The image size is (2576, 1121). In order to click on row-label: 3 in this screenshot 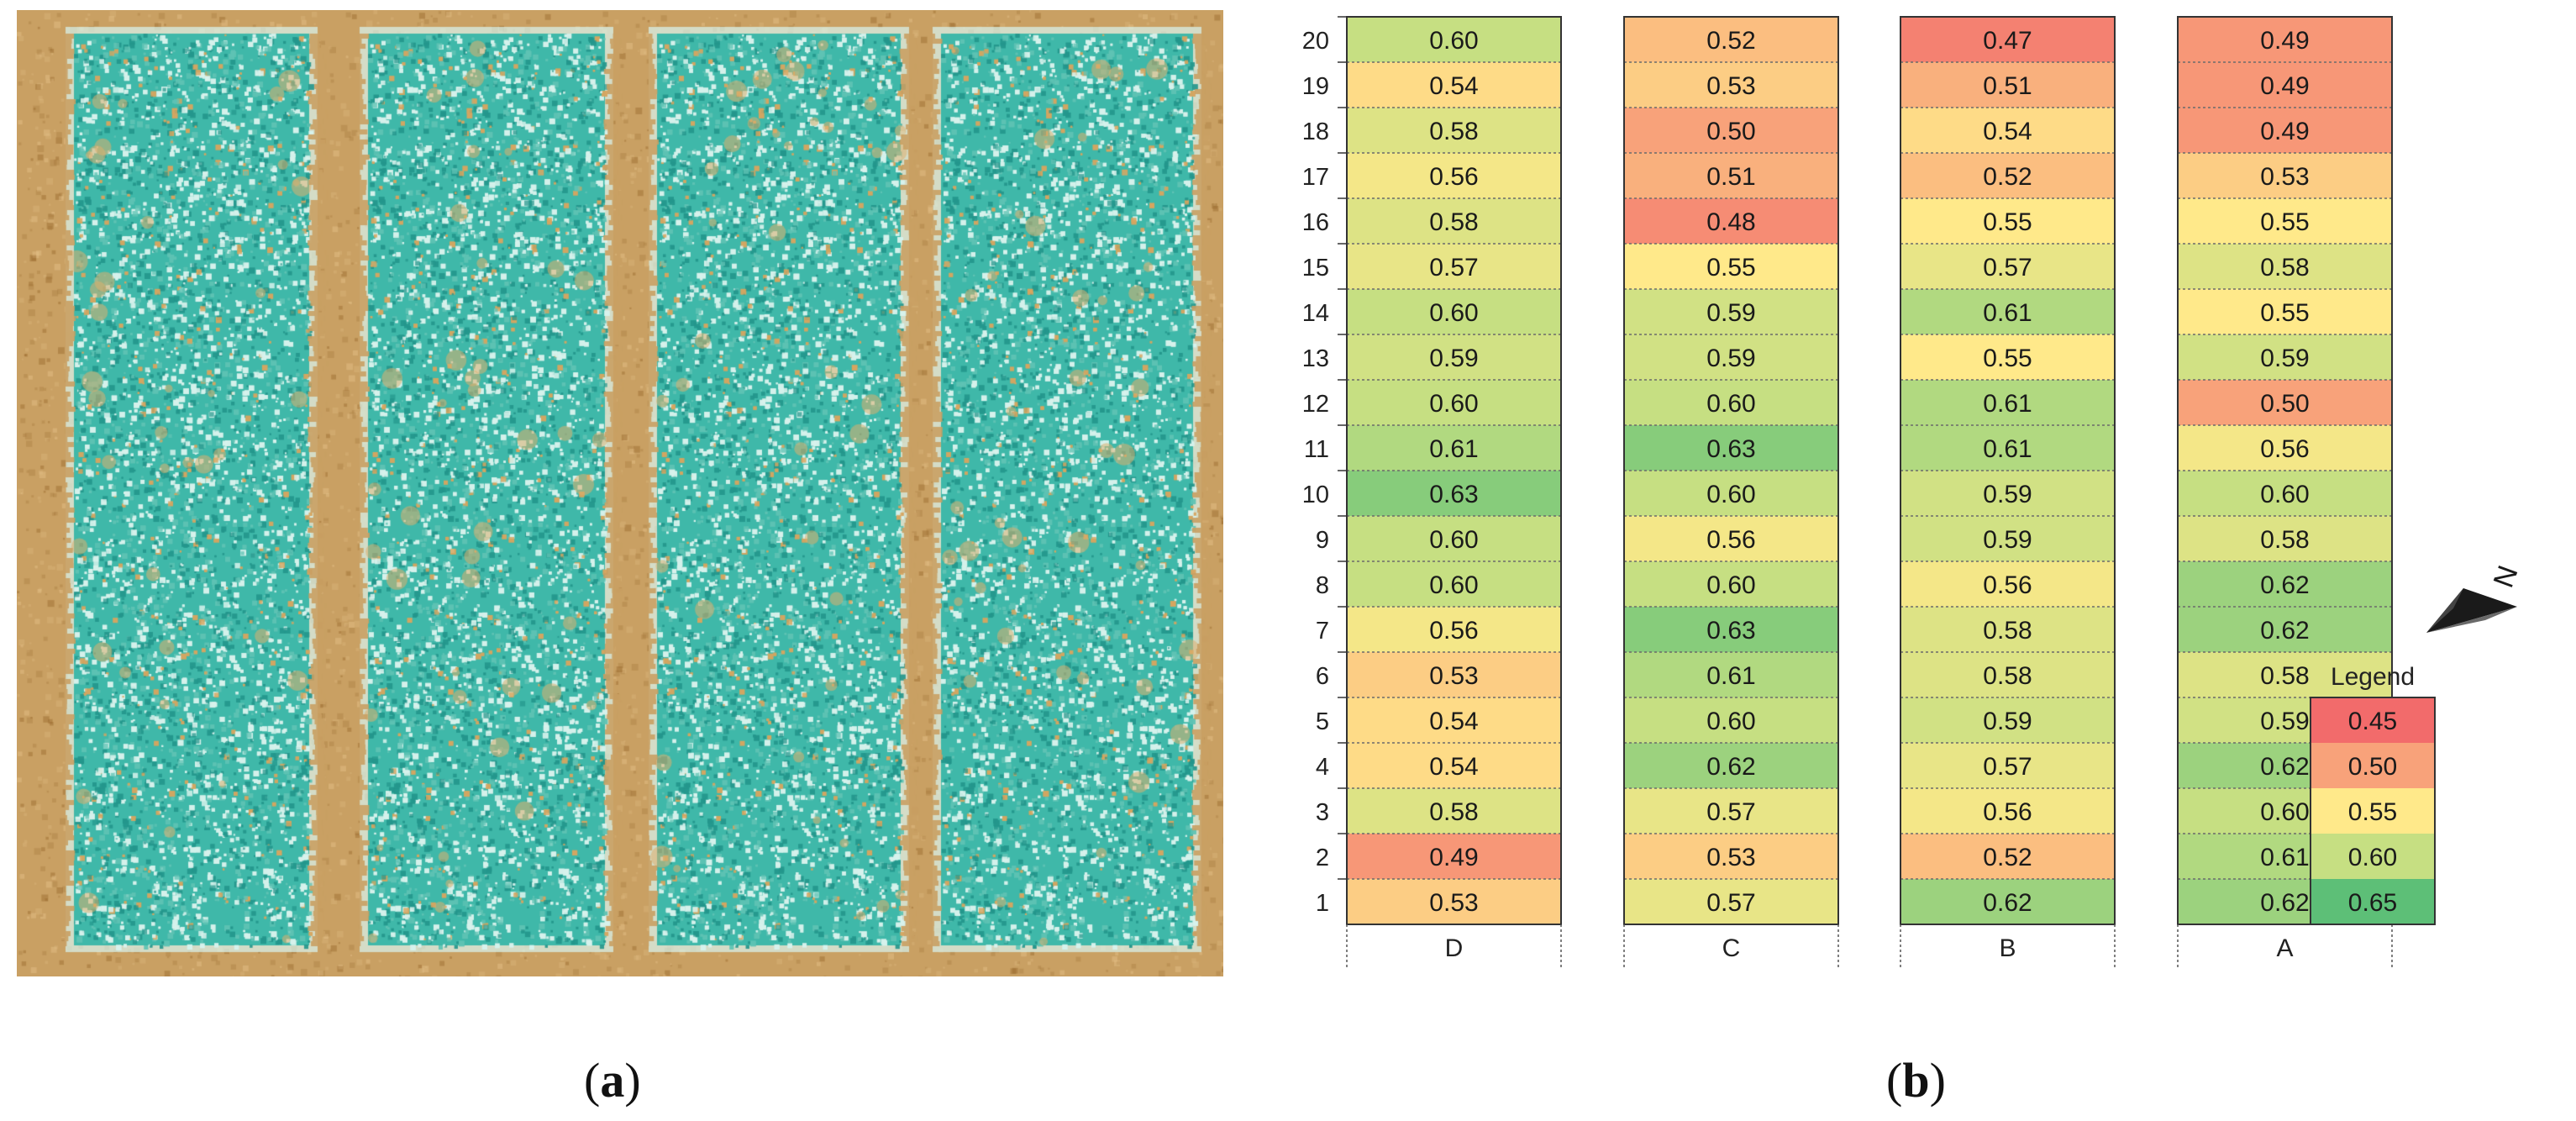, I will do `click(1322, 812)`.